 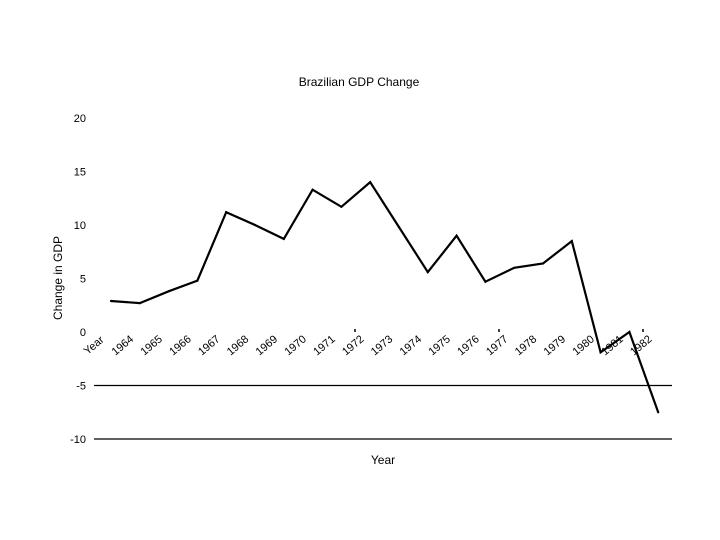 I want to click on x-tick-label: 1980, so click(x=583, y=345).